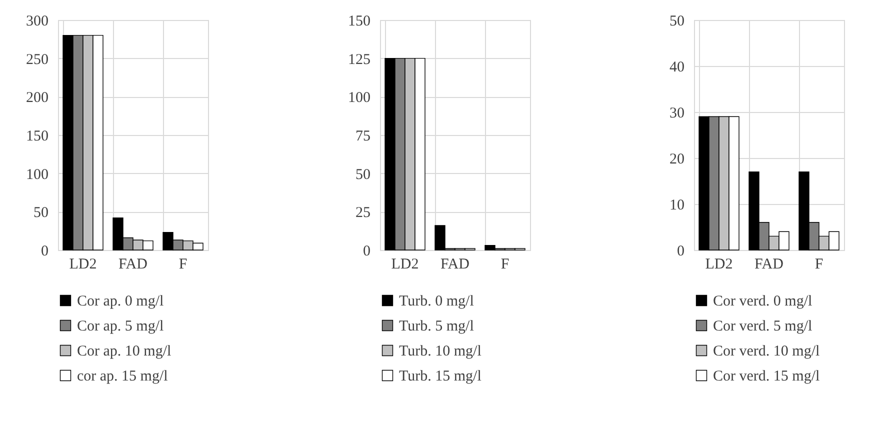  What do you see at coordinates (37, 22) in the screenshot?
I see `y-tick-label: 300` at bounding box center [37, 22].